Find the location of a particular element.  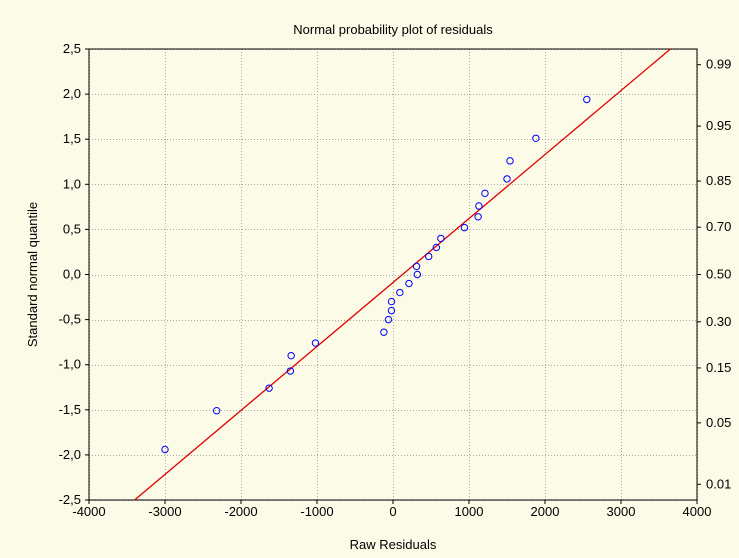

y-tick-label: 0,5 is located at coordinates (72, 228).